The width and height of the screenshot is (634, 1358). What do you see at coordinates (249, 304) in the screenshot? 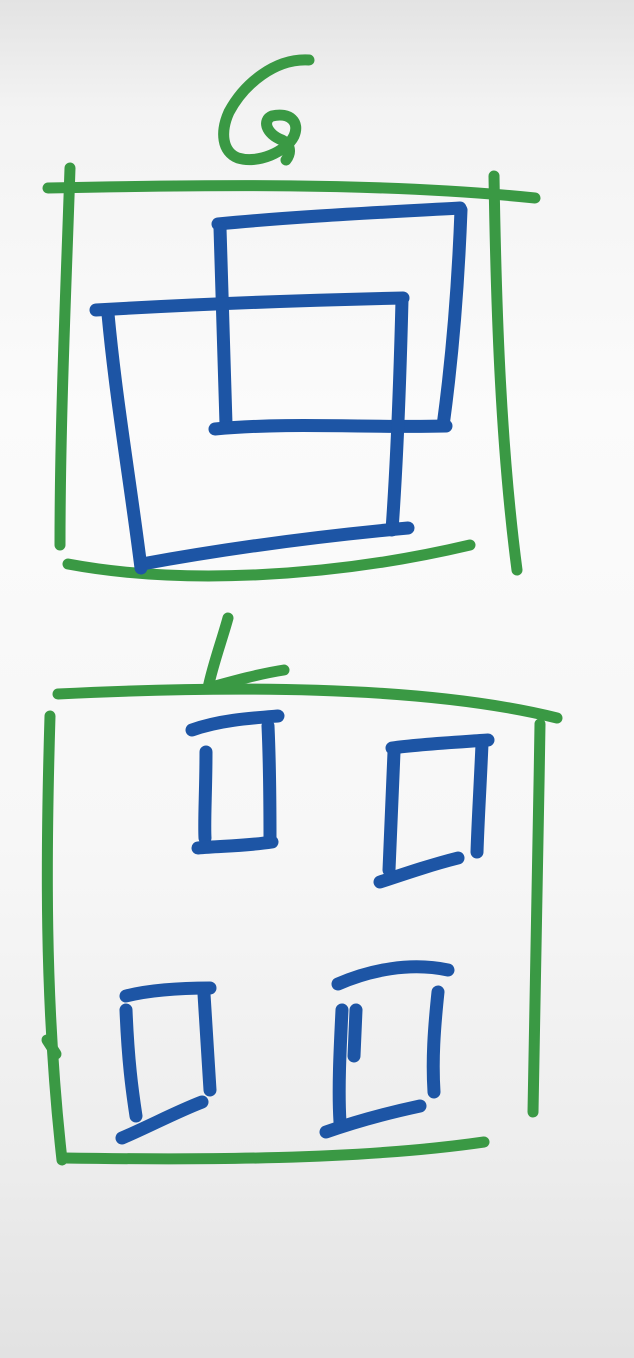
I see `top-box-front-top` at bounding box center [249, 304].